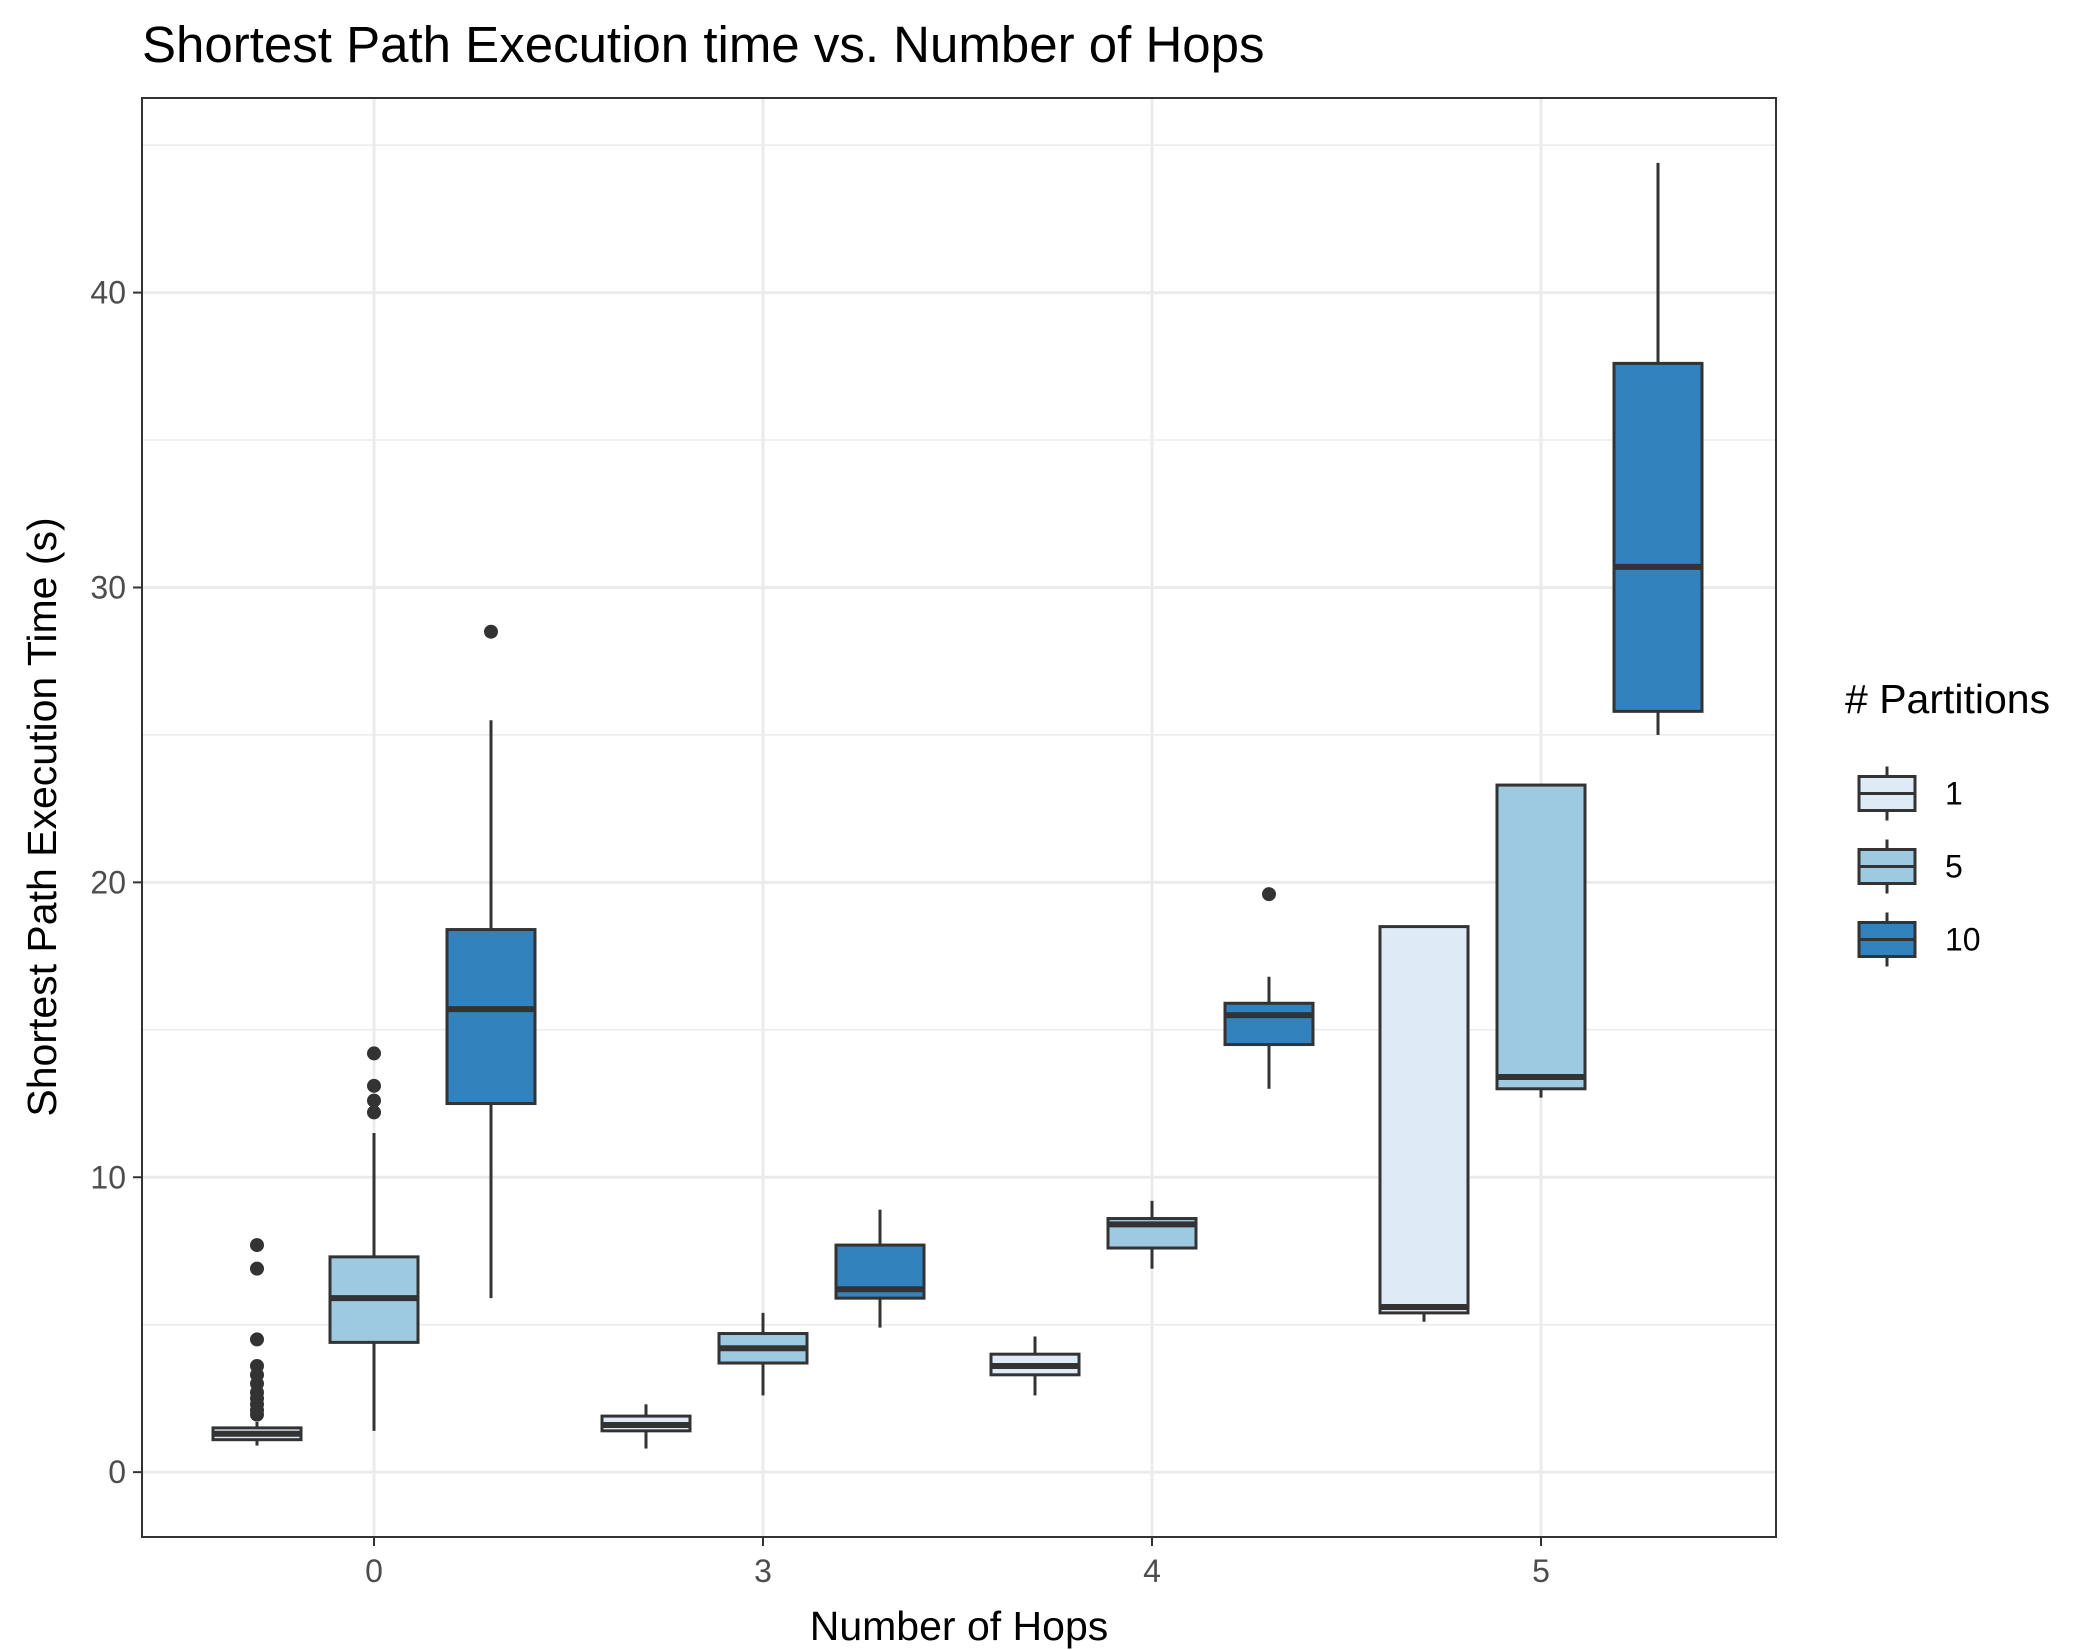  Describe the element at coordinates (117, 1472) in the screenshot. I see `y-tick-label: 0` at that location.